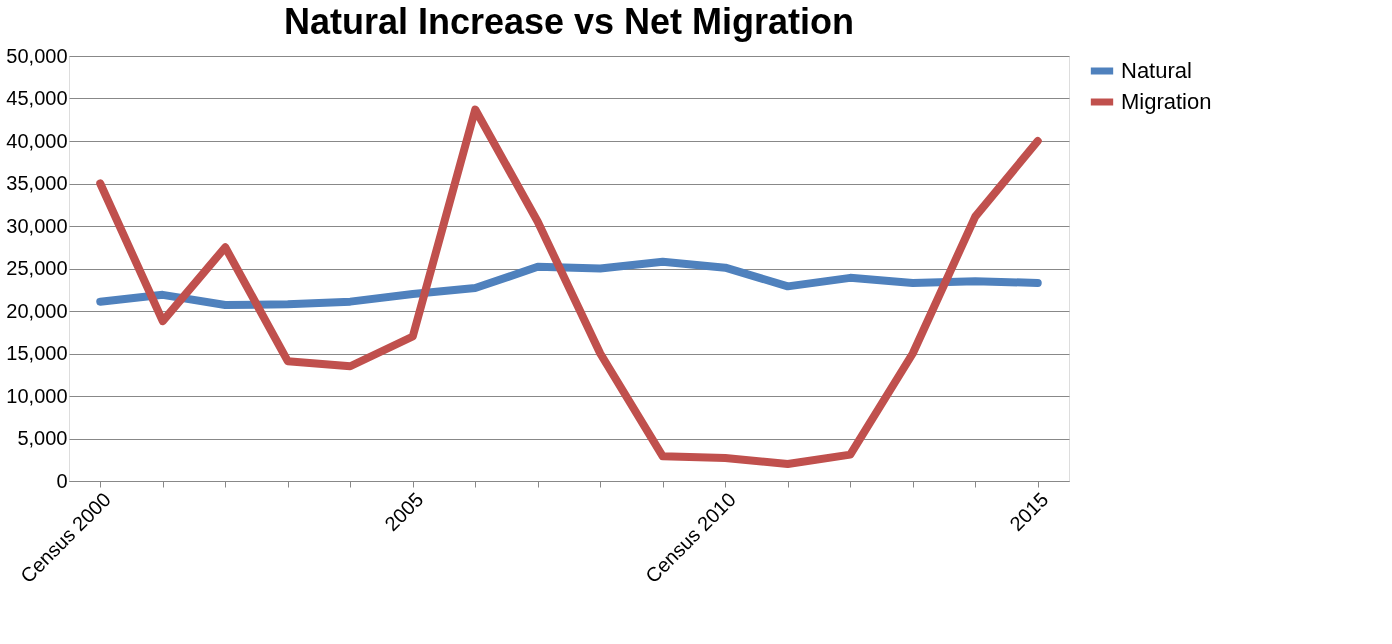 The width and height of the screenshot is (1392, 644). Describe the element at coordinates (1156, 70) in the screenshot. I see `legend-label: Natural` at that location.